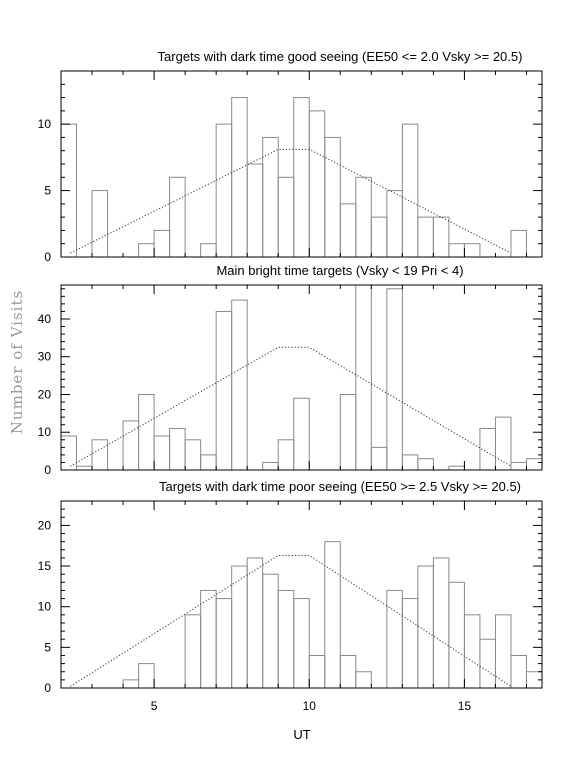  Describe the element at coordinates (310, 706) in the screenshot. I see `x-tick-label: 10` at that location.